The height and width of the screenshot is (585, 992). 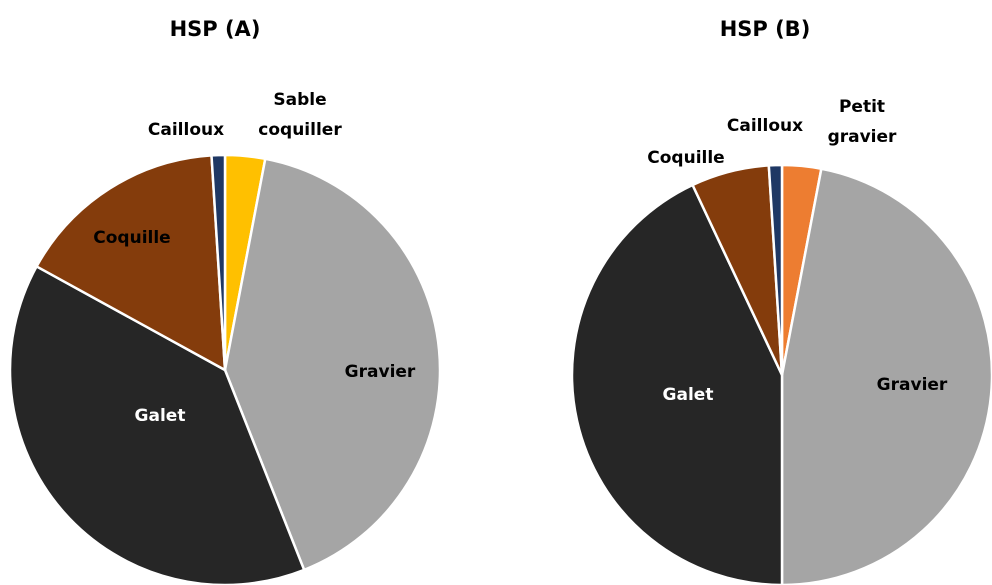 I want to click on label-line: Sable, so click(x=299, y=100).